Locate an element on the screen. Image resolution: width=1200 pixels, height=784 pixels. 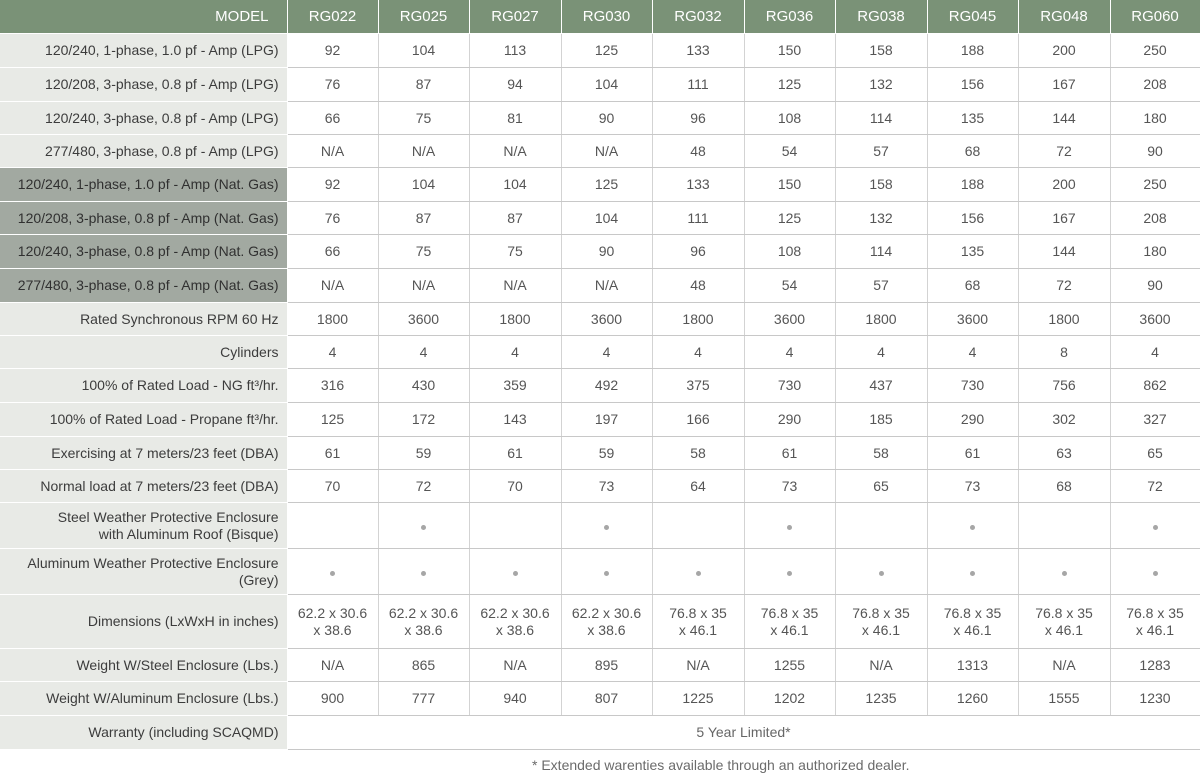
value-cell: 144 is located at coordinates (1064, 251).